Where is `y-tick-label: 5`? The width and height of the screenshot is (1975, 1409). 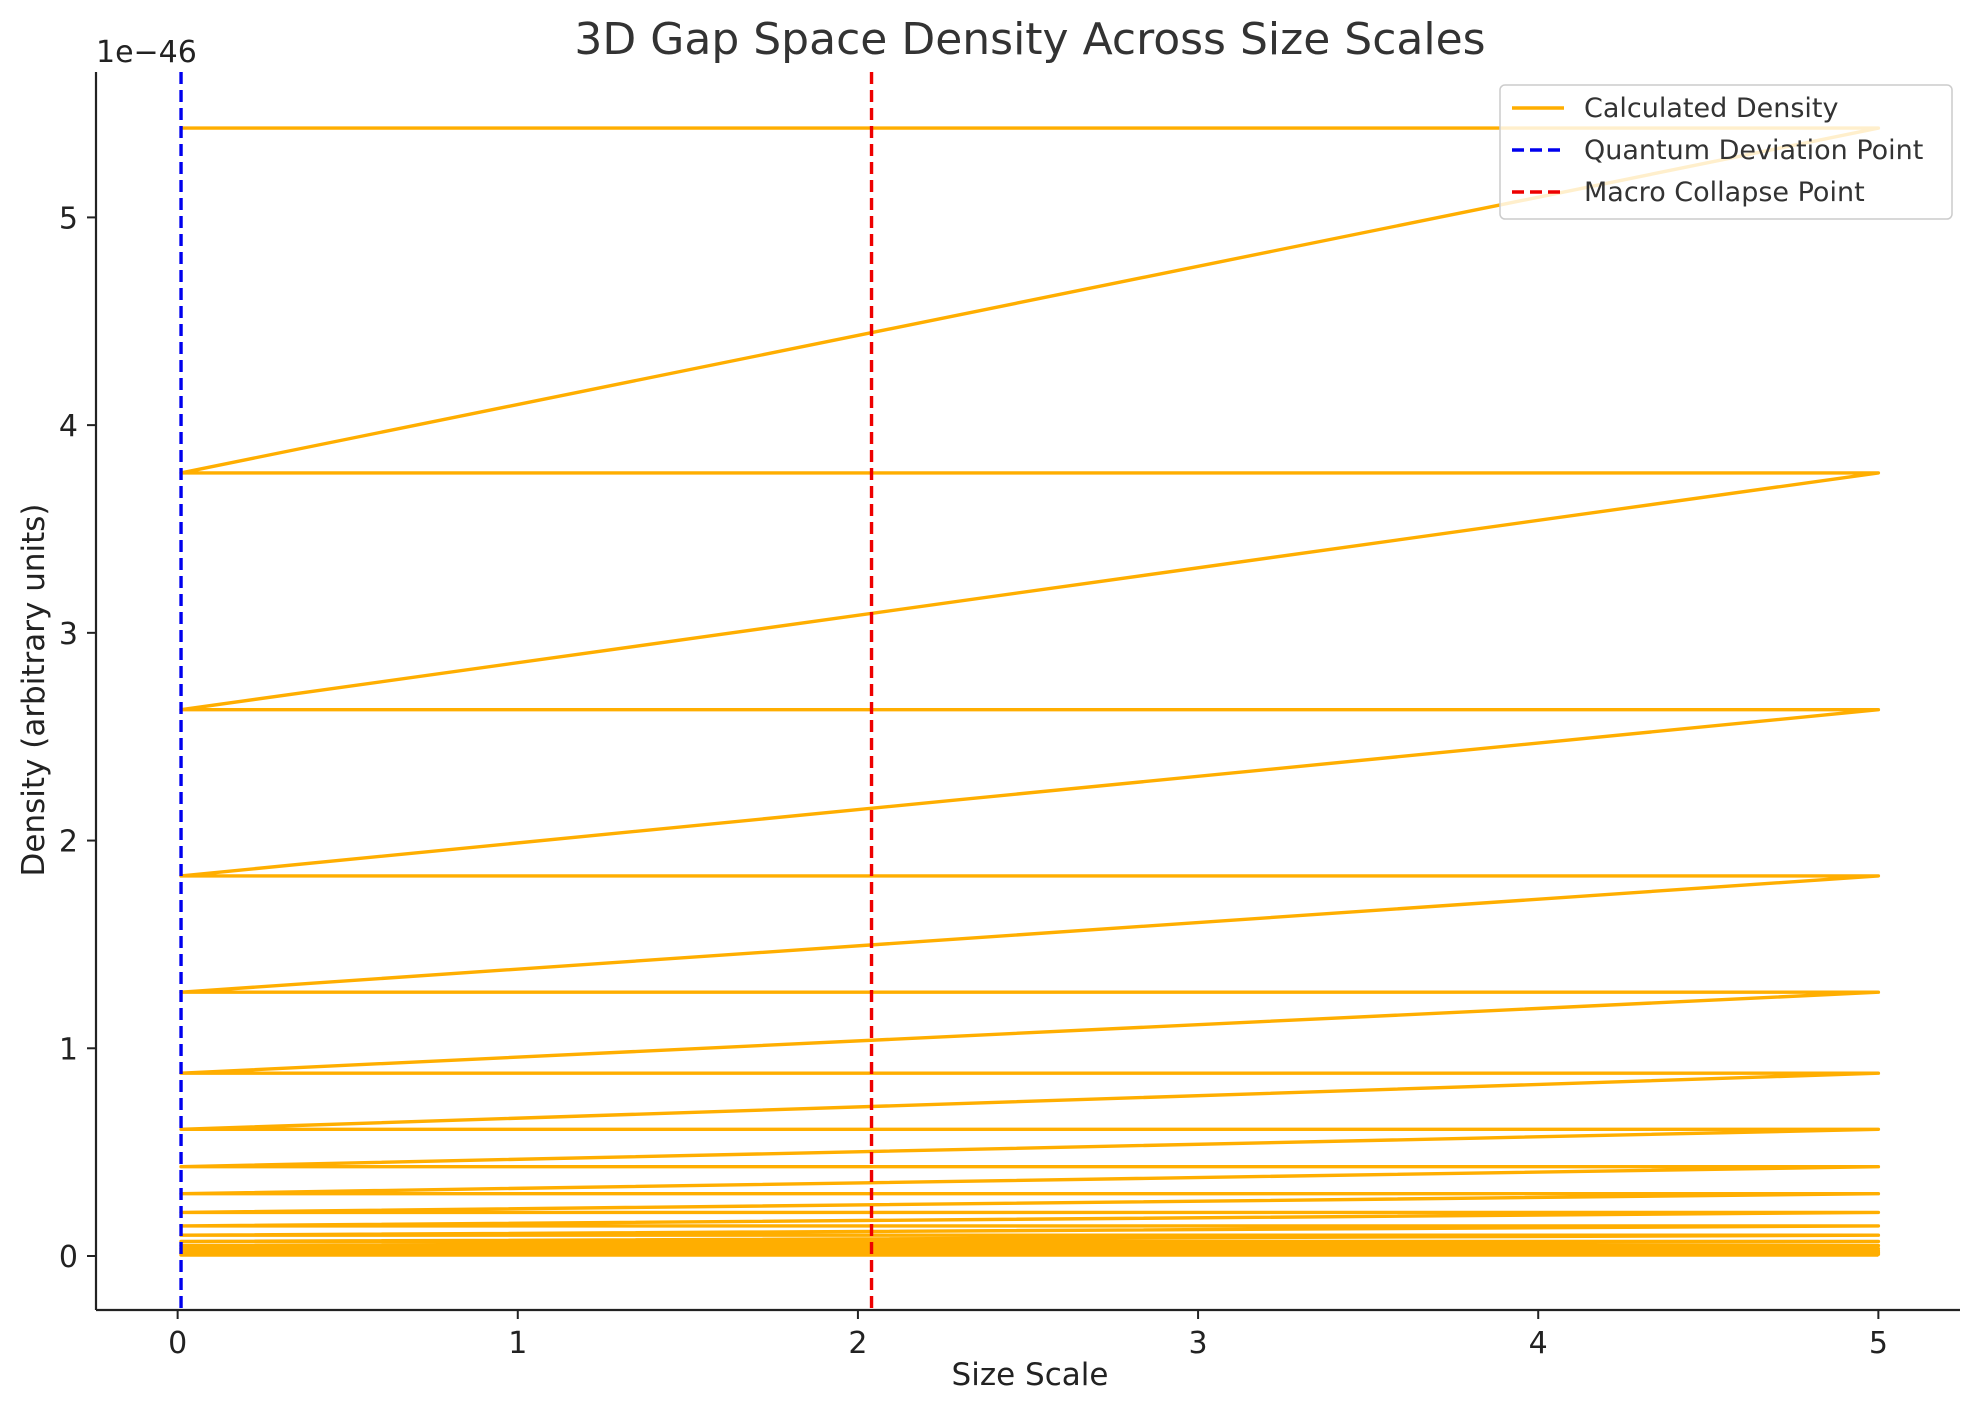
y-tick-label: 5 is located at coordinates (68, 218).